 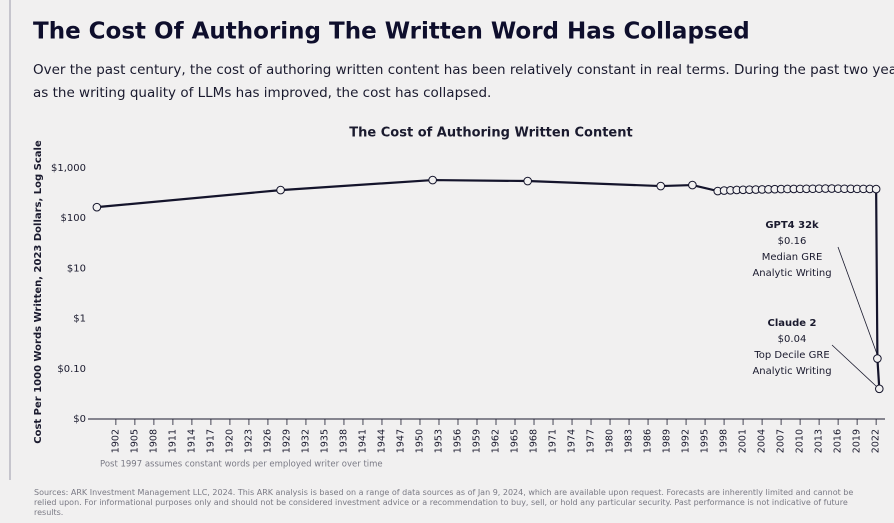 What do you see at coordinates (115, 441) in the screenshot?
I see `x-tick-label: 1902` at bounding box center [115, 441].